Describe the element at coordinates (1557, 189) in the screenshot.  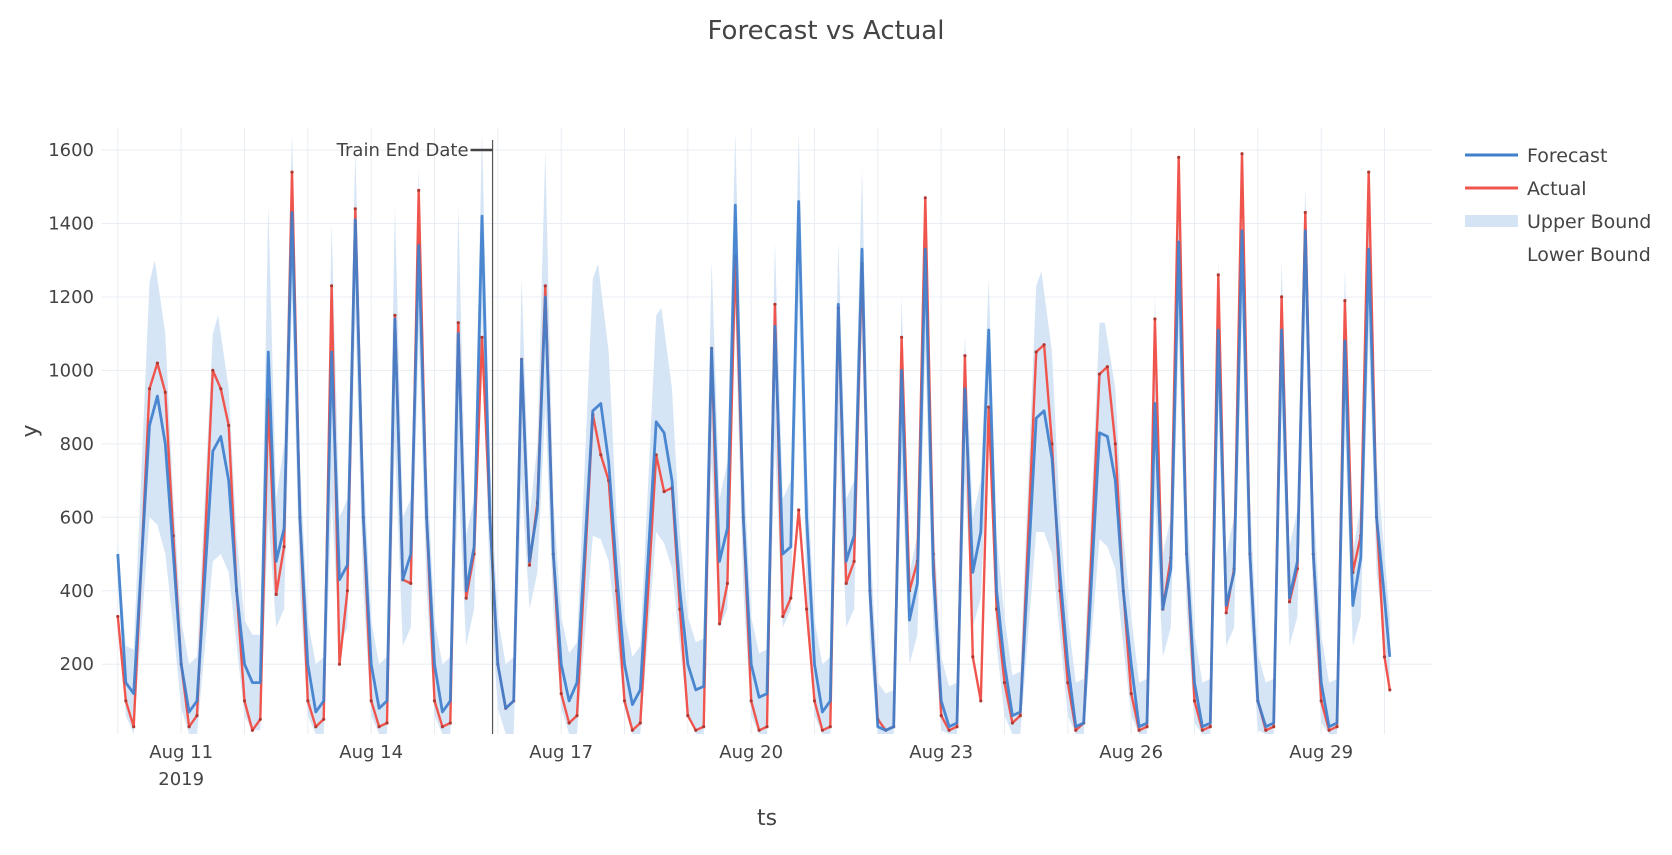
I see `legend-label: Actual` at that location.